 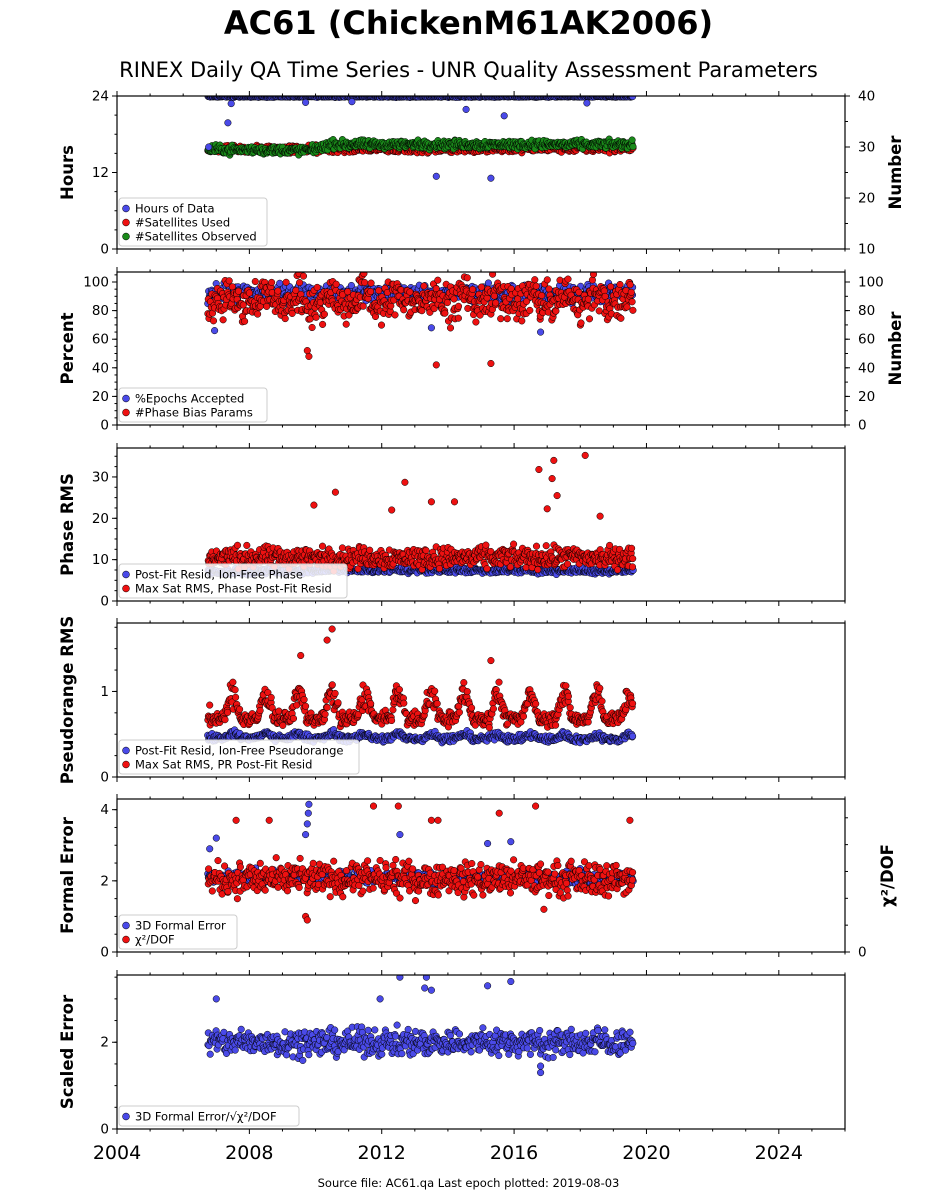 I want to click on legend-label: #Phase Bias Params, so click(x=194, y=413).